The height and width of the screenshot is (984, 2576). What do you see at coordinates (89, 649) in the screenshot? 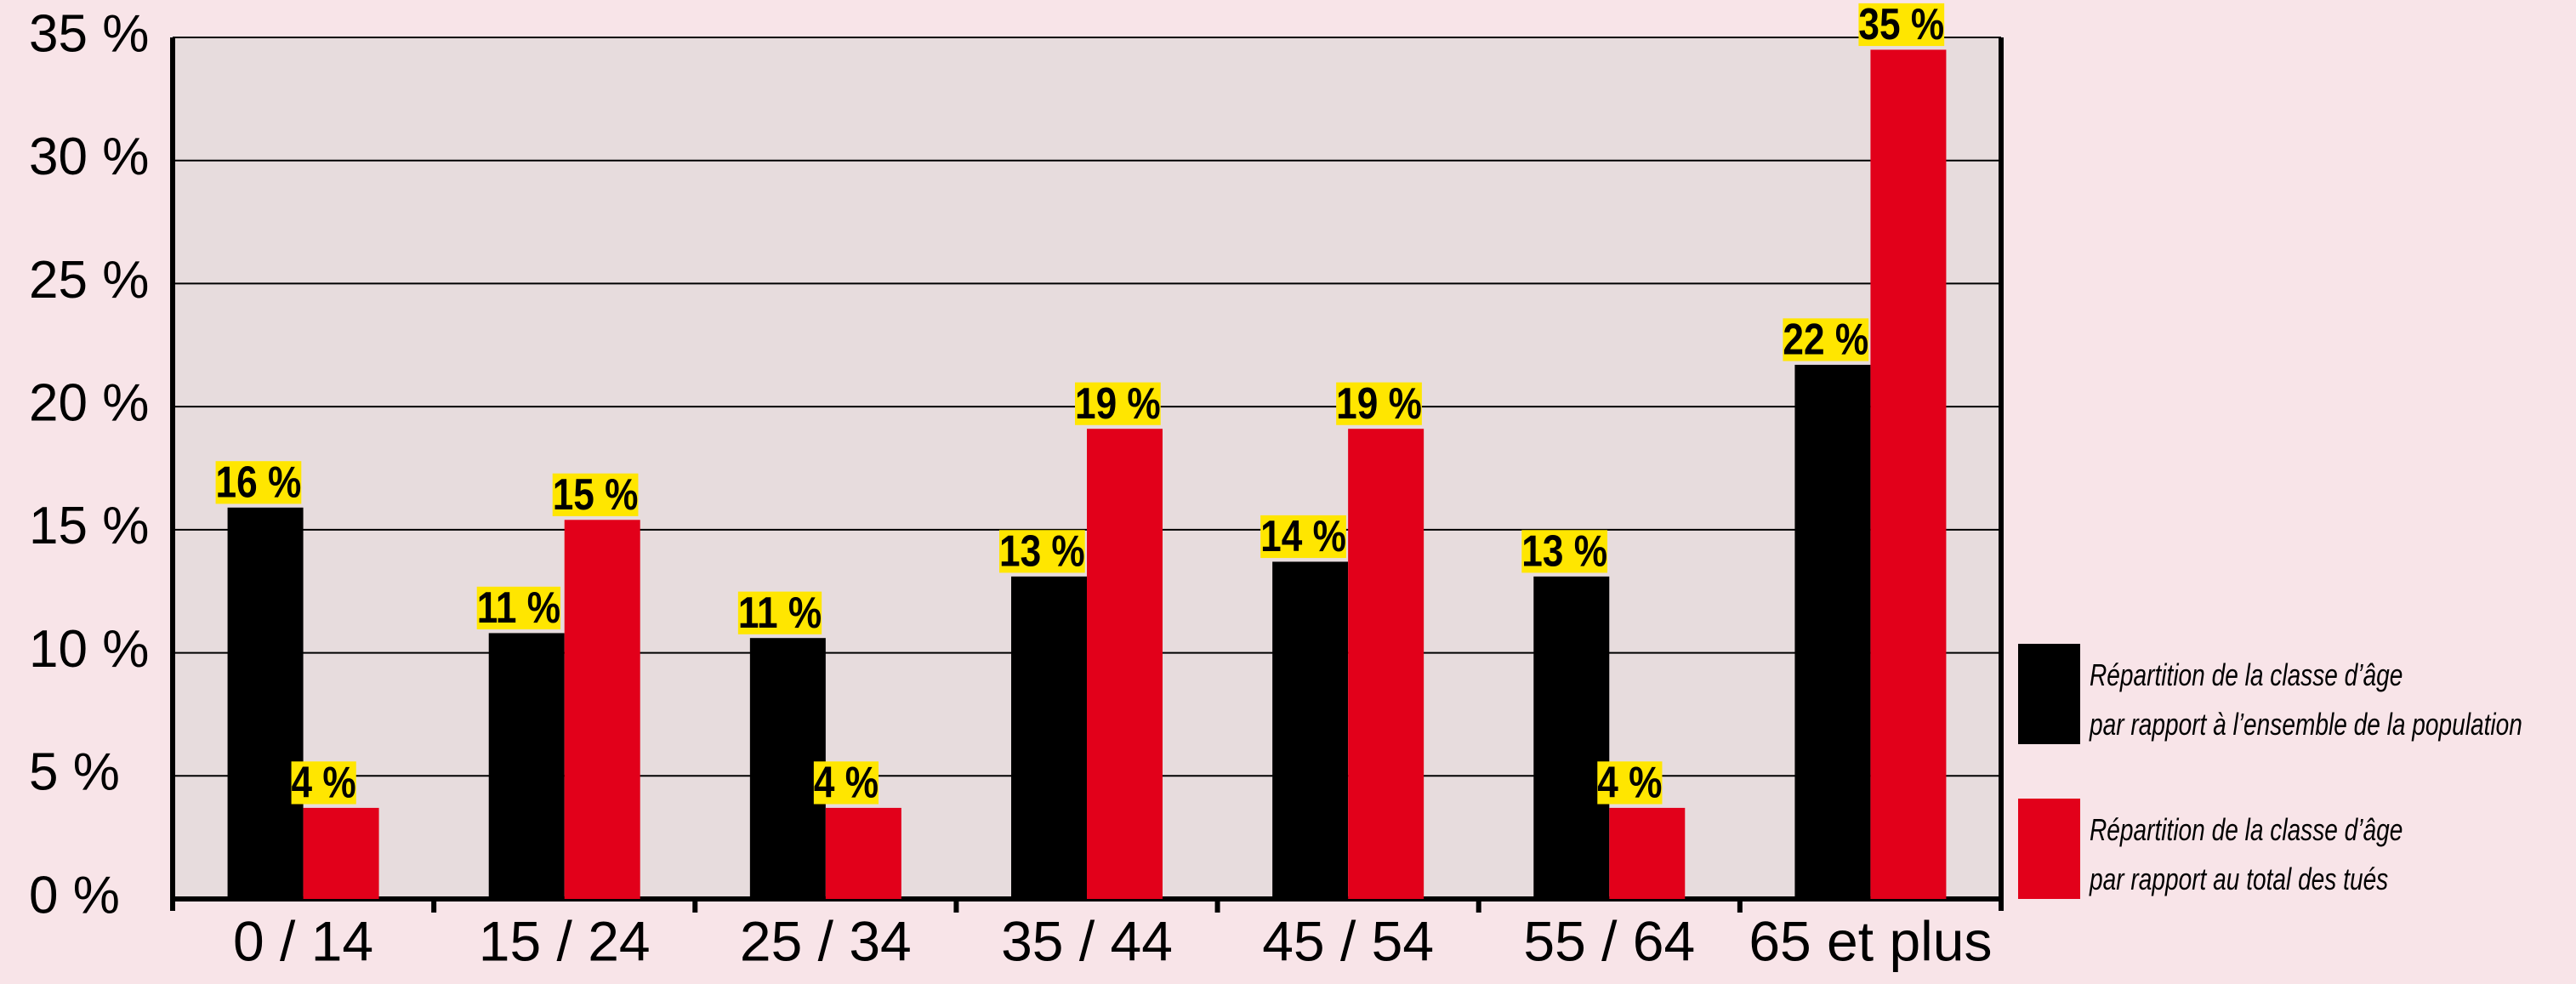
I see `y-tick-label: 10 %` at bounding box center [89, 649].